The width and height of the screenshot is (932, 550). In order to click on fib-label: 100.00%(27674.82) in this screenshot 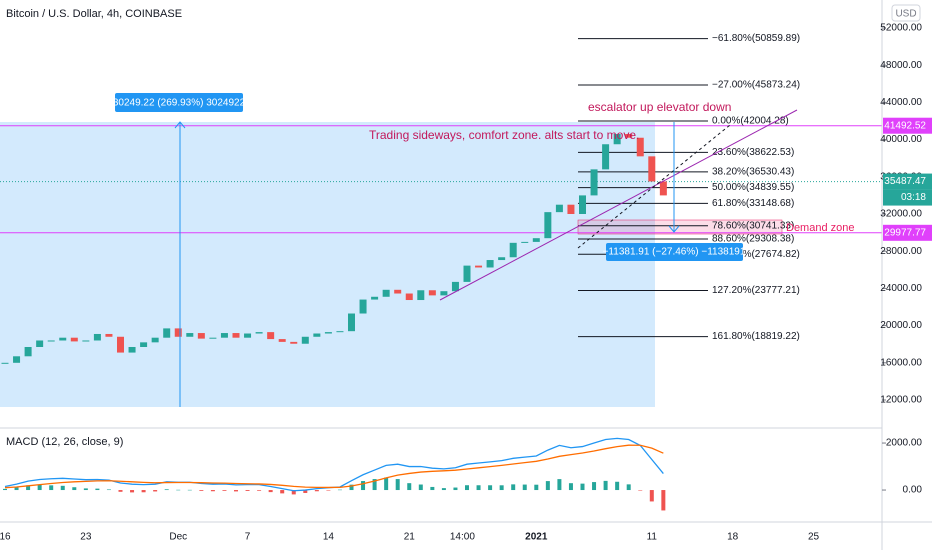, I will do `click(756, 254)`.